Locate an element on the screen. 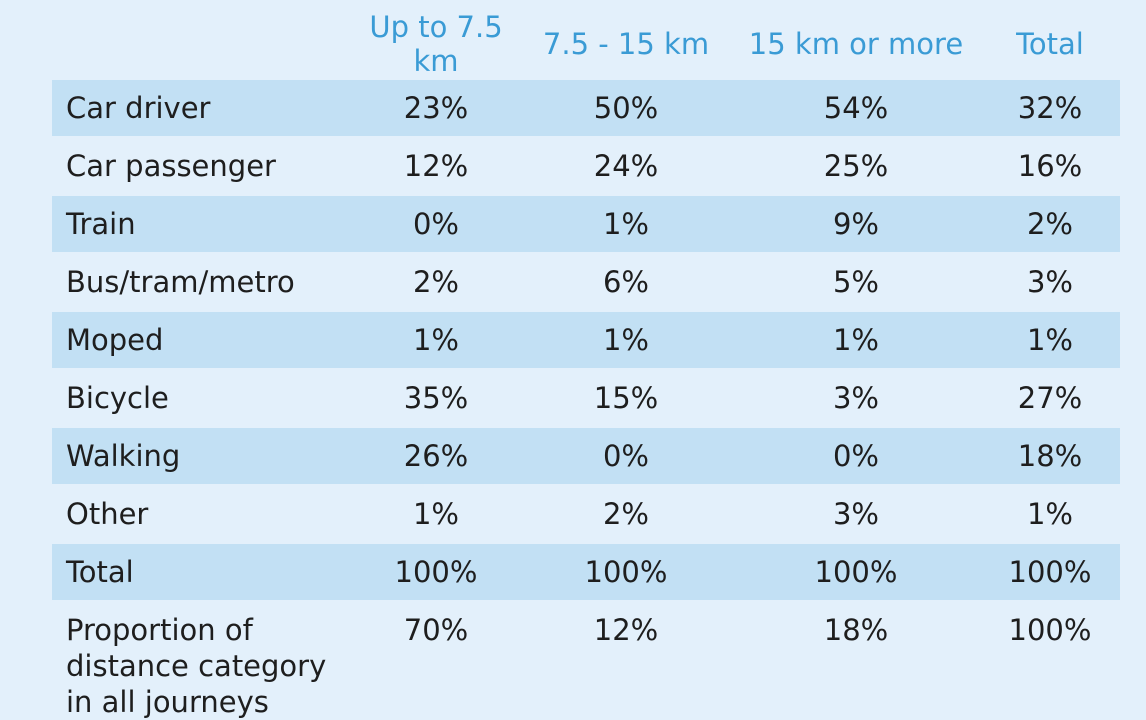 Image resolution: width=1146 pixels, height=720 pixels. table-row: Train 0% 1% 9% 2% is located at coordinates (586, 223).